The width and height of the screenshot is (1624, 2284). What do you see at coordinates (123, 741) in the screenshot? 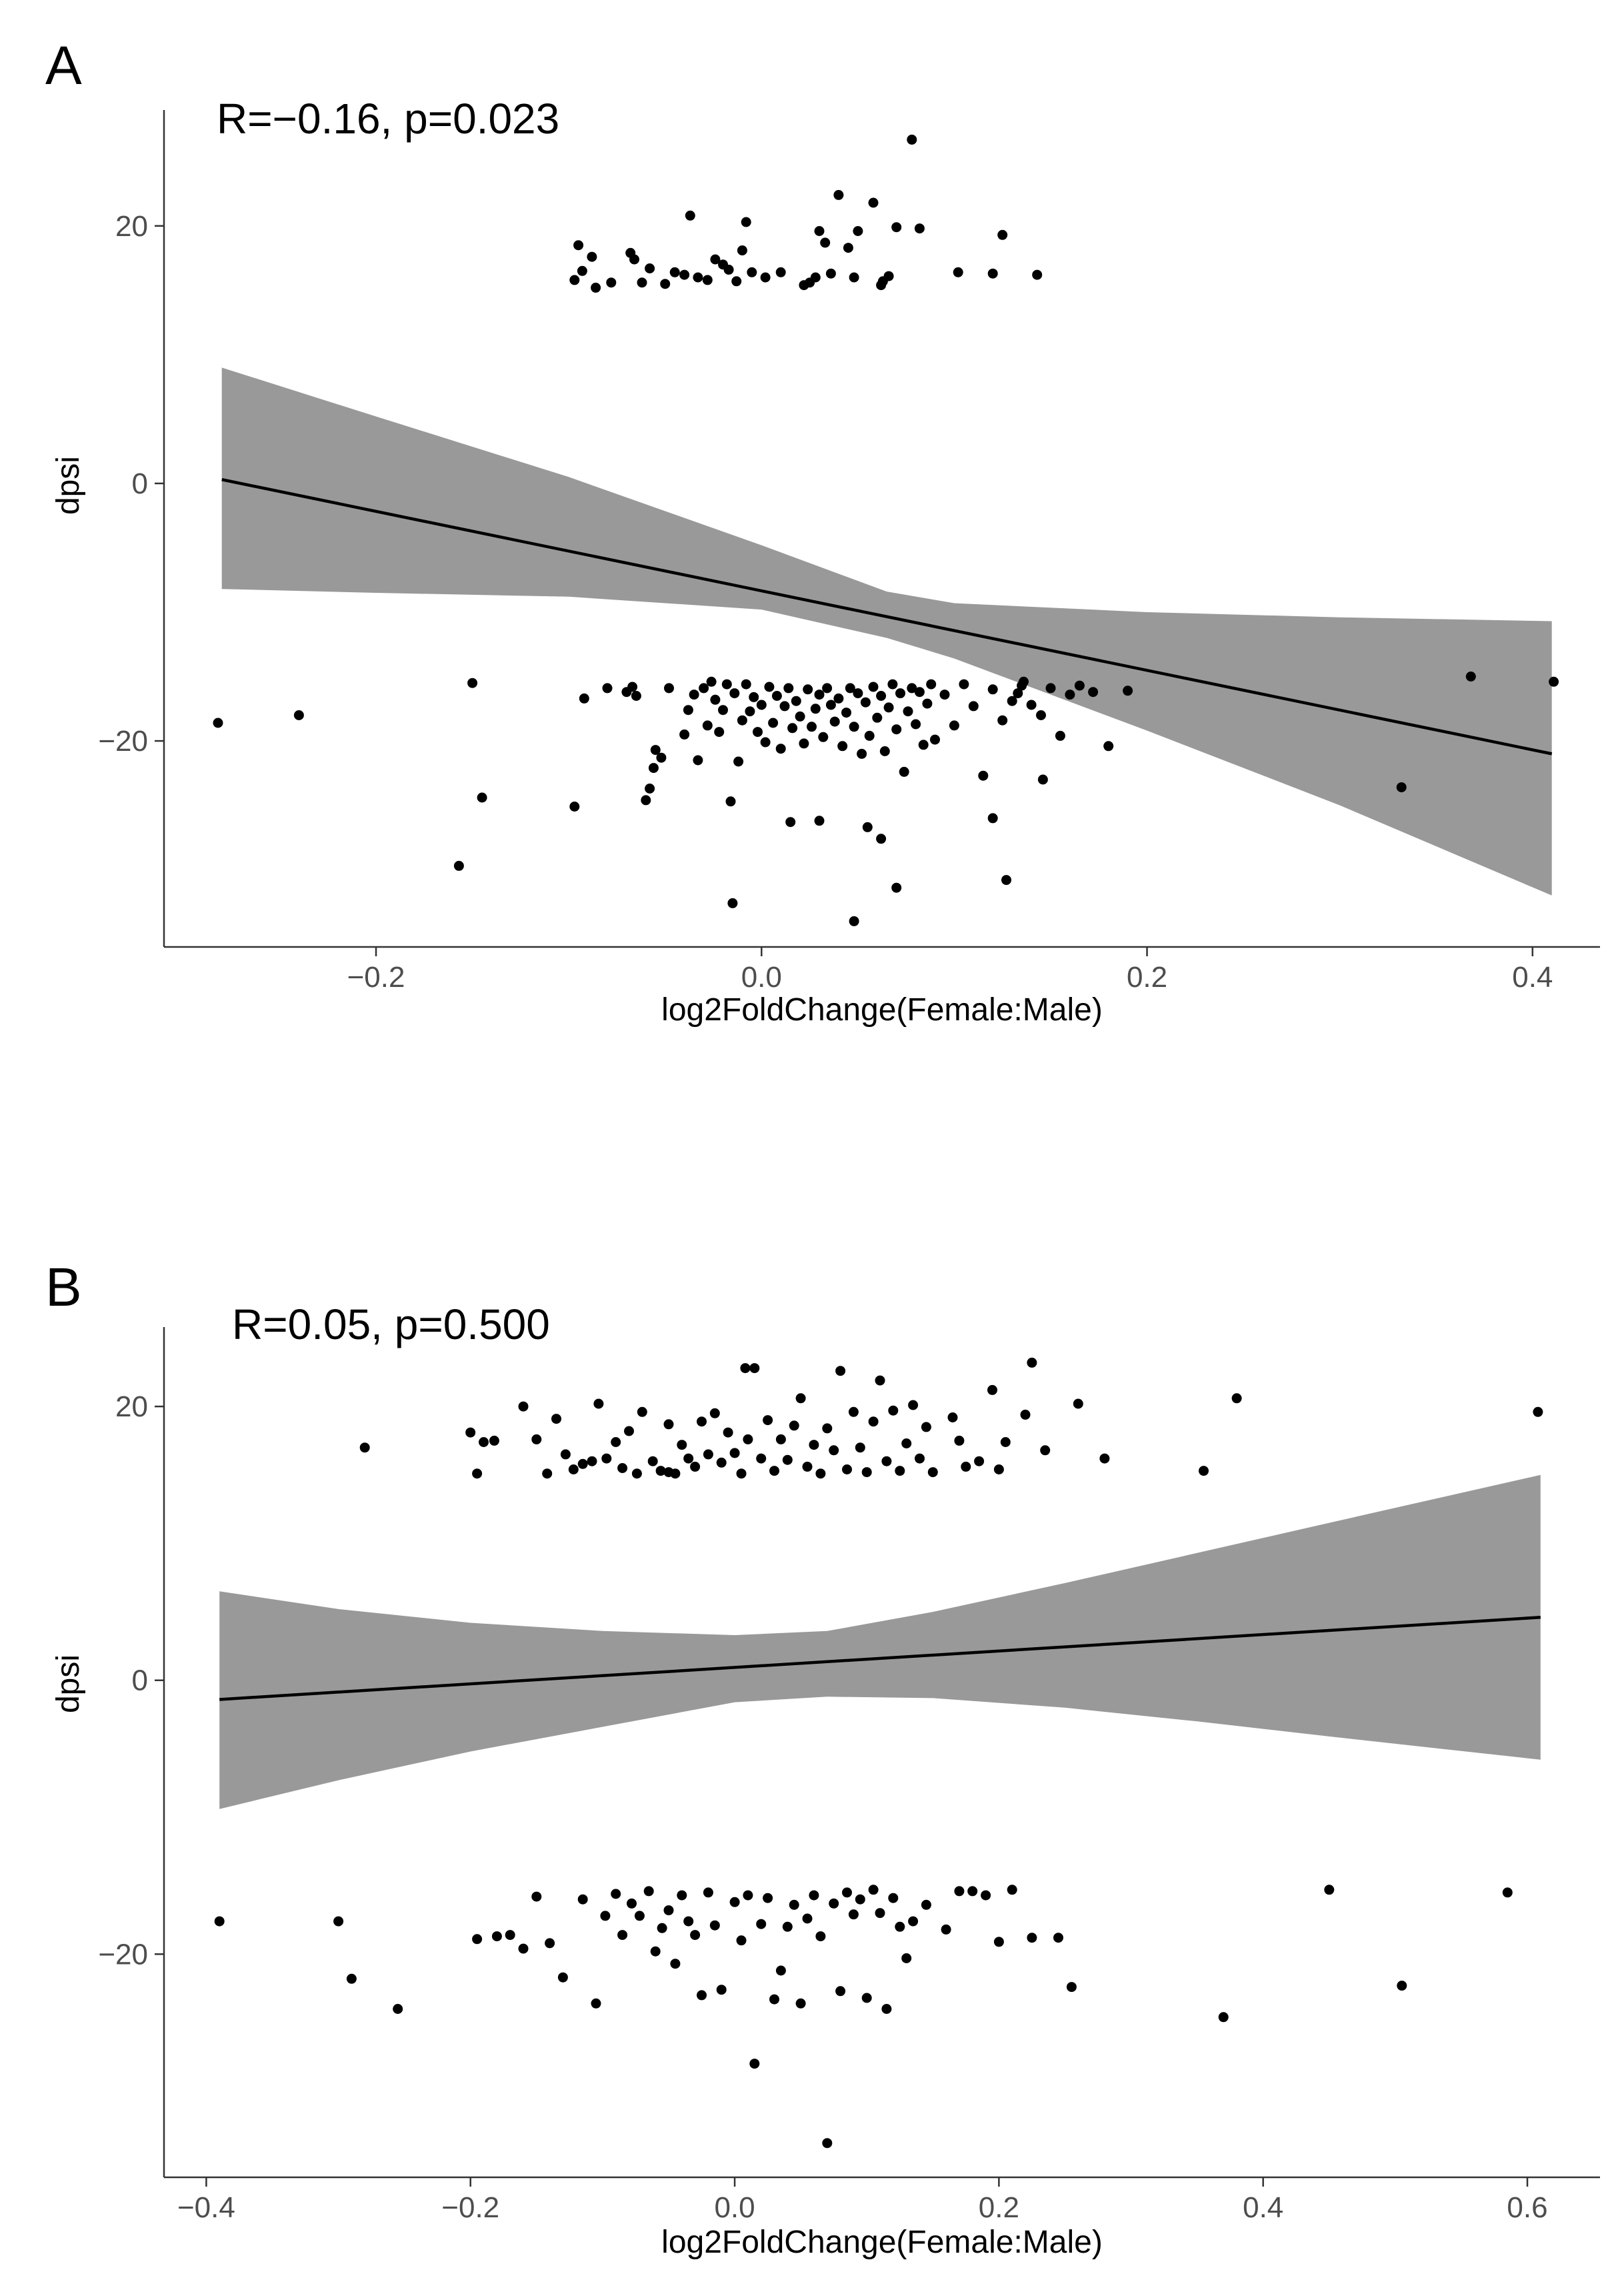
I see `panel-a-y-tick-label-0: −20` at bounding box center [123, 741].